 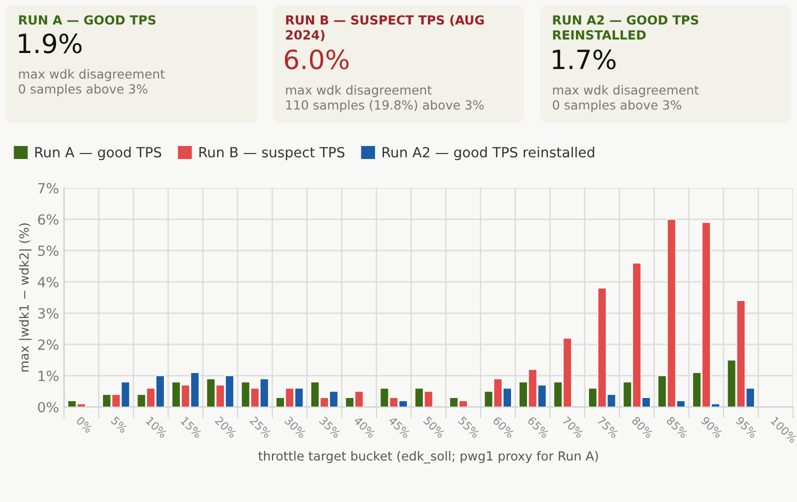 I want to click on legend-label: Run B — suspect TPS, so click(x=271, y=153).